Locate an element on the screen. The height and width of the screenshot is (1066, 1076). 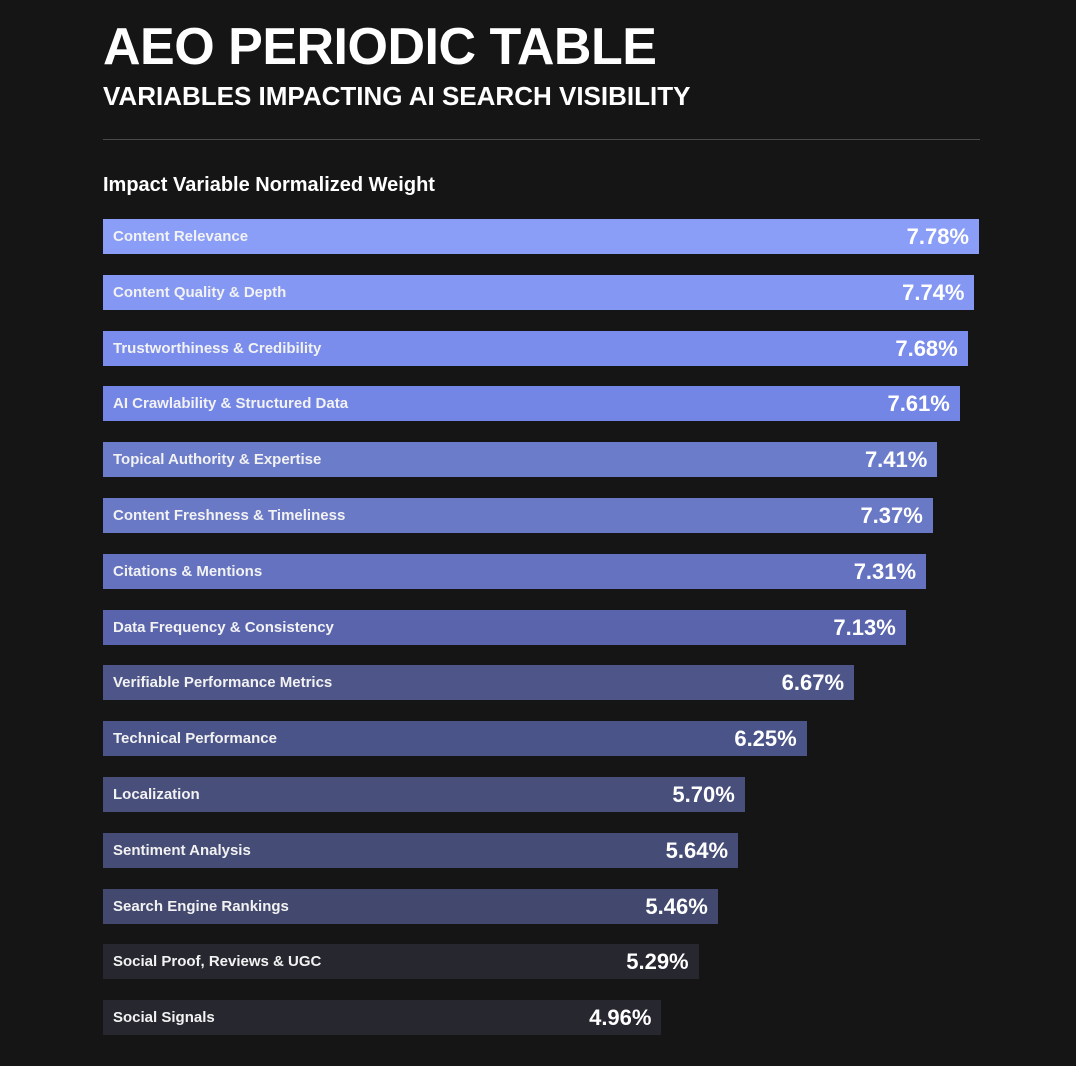
bar-label: Citations & Mentions is located at coordinates (188, 571).